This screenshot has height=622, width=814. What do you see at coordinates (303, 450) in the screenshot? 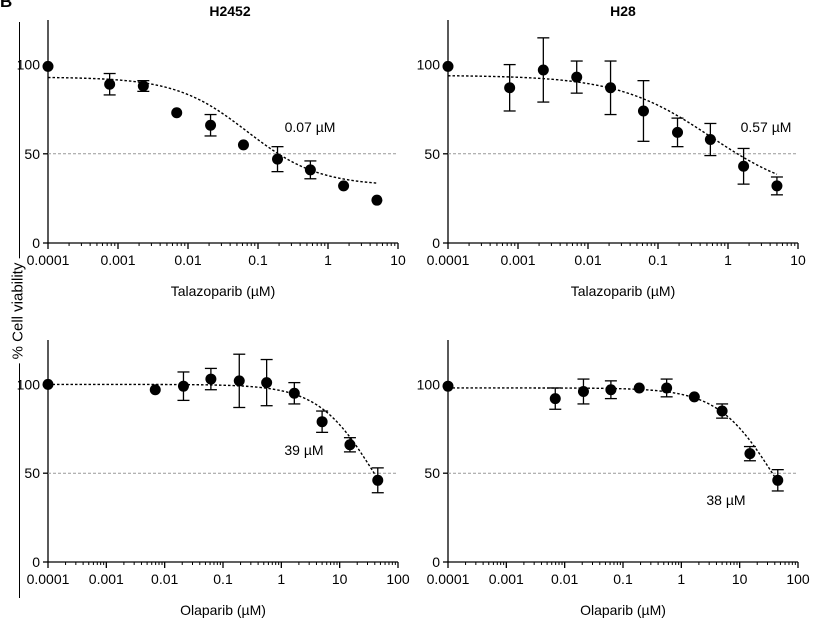
I see `ic50-annotation: 39 µM` at bounding box center [303, 450].